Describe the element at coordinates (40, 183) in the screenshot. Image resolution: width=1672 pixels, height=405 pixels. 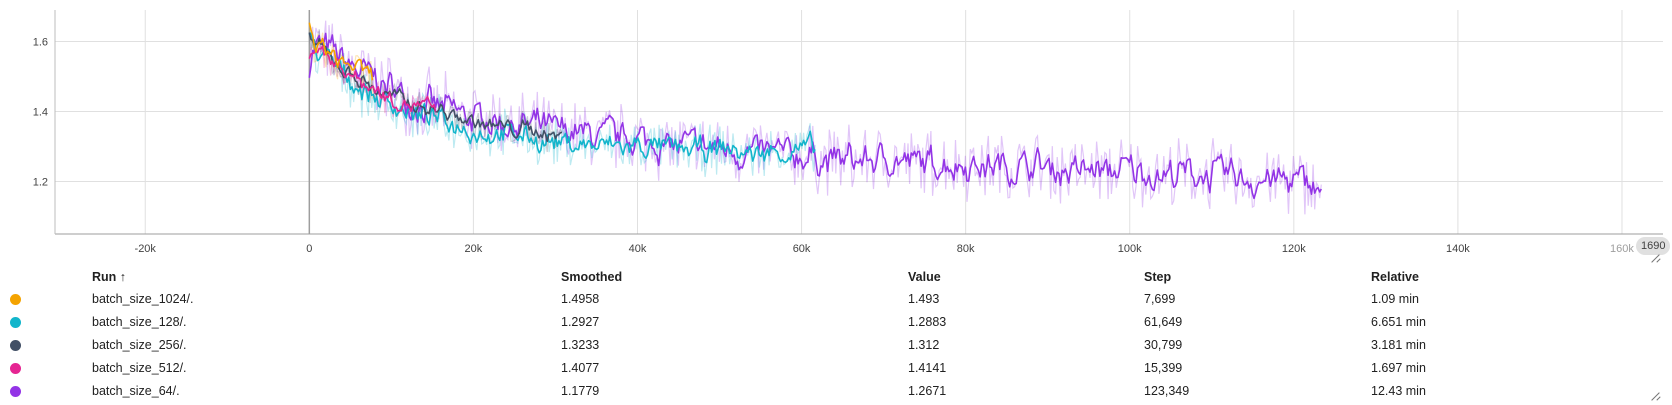
I see `y-tick-label: 1.2` at that location.